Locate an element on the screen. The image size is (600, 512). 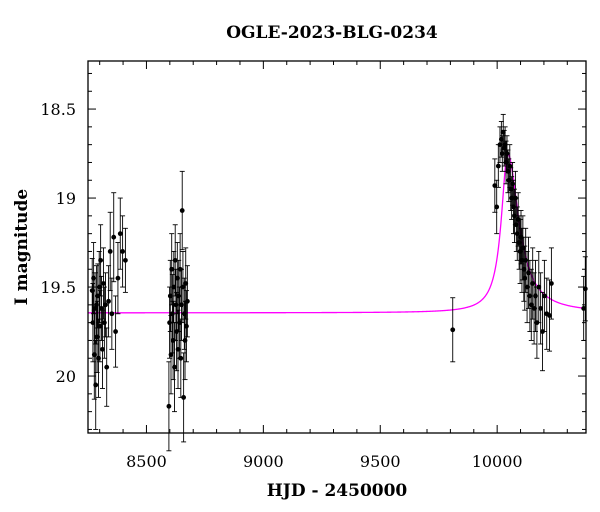
x-tick-label: 8500 is located at coordinates (146, 461).